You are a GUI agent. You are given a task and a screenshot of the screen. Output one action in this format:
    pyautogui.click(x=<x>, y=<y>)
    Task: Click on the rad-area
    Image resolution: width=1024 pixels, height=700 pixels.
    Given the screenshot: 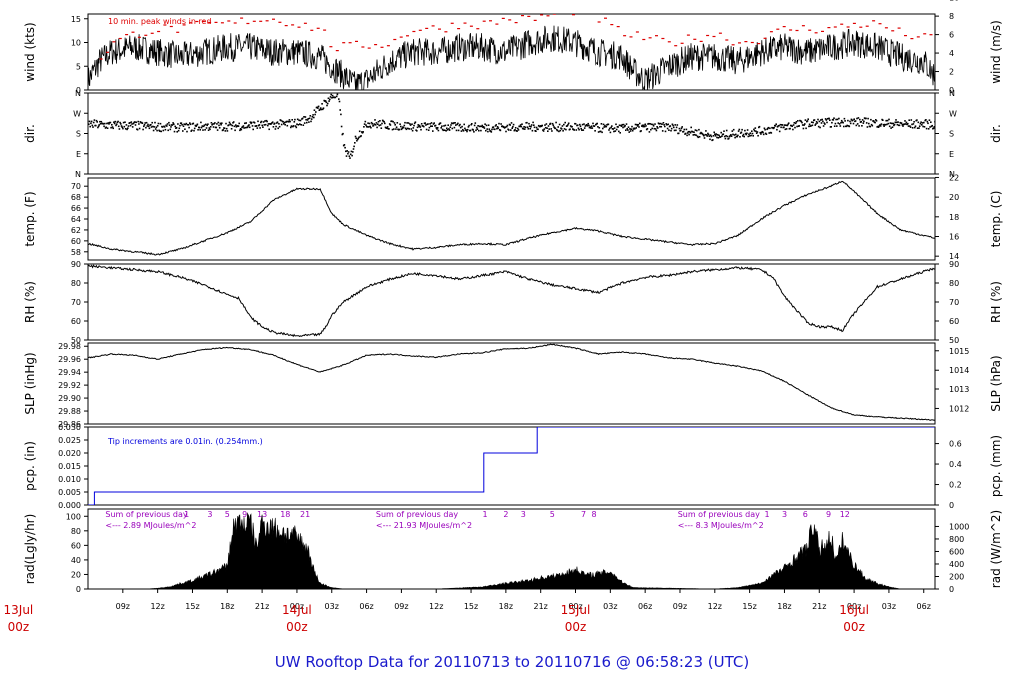 What is the action you would take?
    pyautogui.click(x=511, y=550)
    